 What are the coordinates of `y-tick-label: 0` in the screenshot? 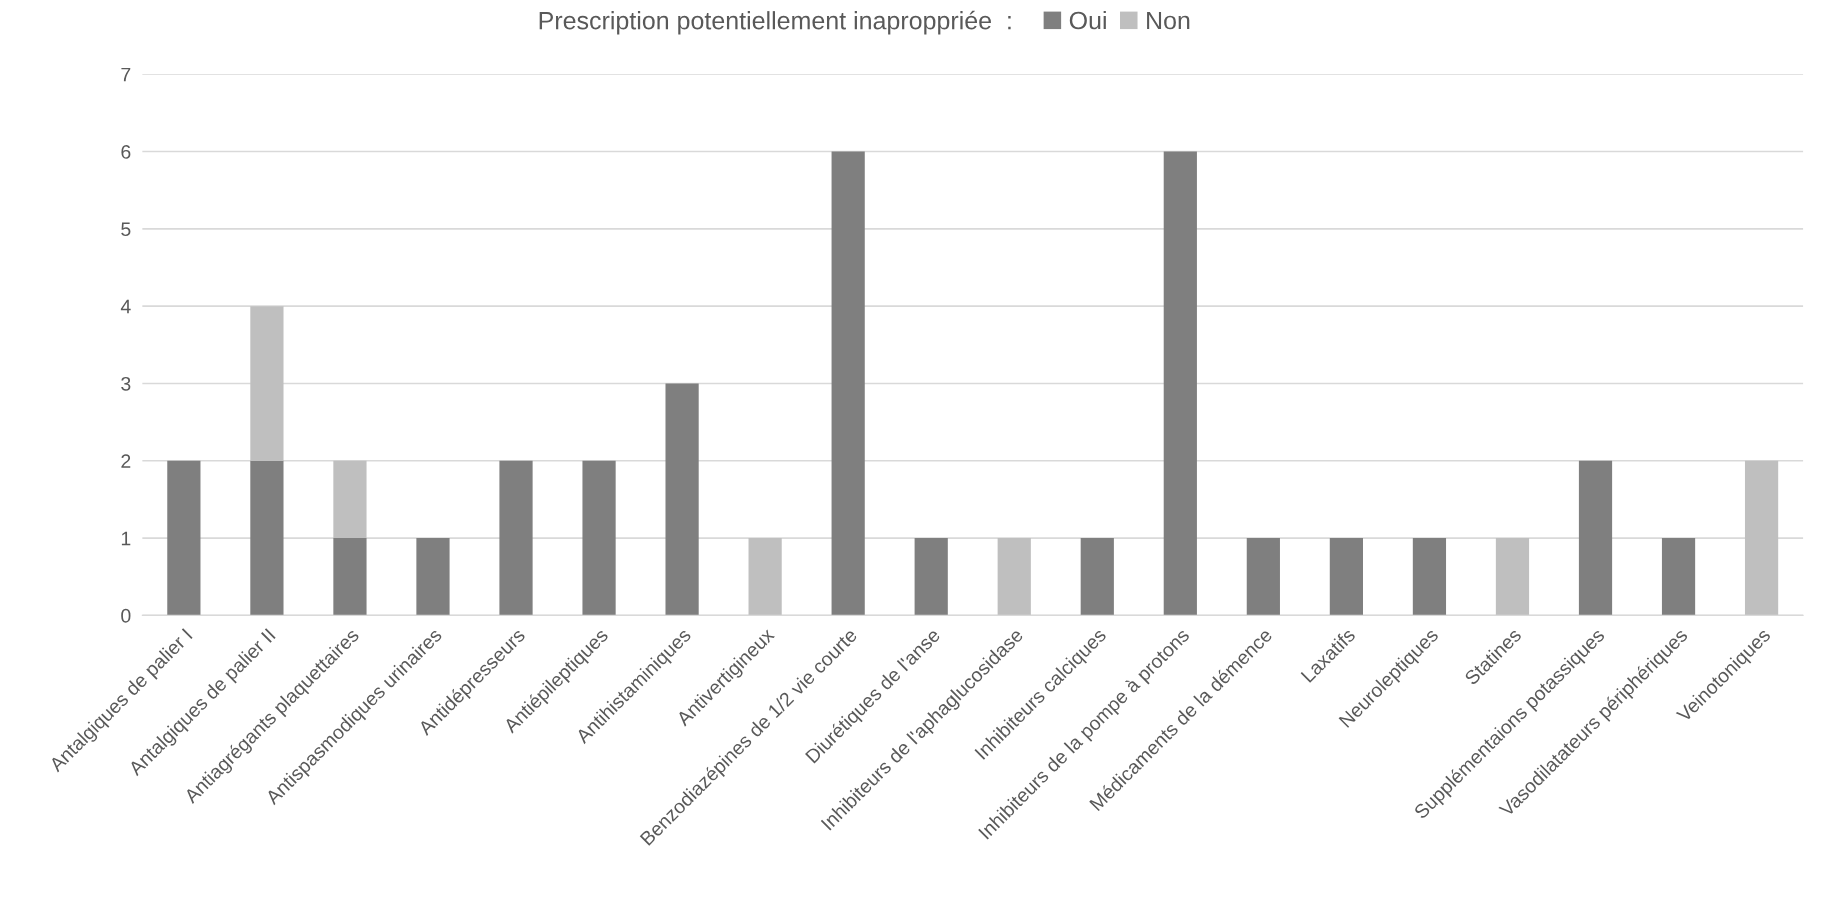 It's located at (126, 615).